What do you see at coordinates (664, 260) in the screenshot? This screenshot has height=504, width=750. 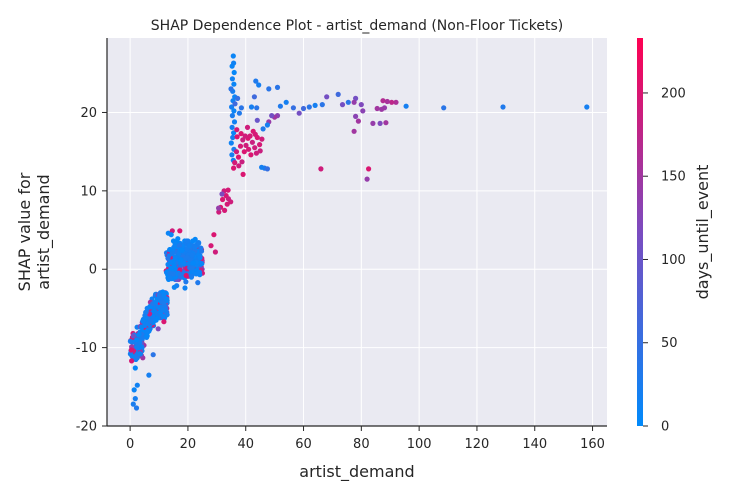 I see `colorbar-ticks: 0 50 100 150 200` at bounding box center [664, 260].